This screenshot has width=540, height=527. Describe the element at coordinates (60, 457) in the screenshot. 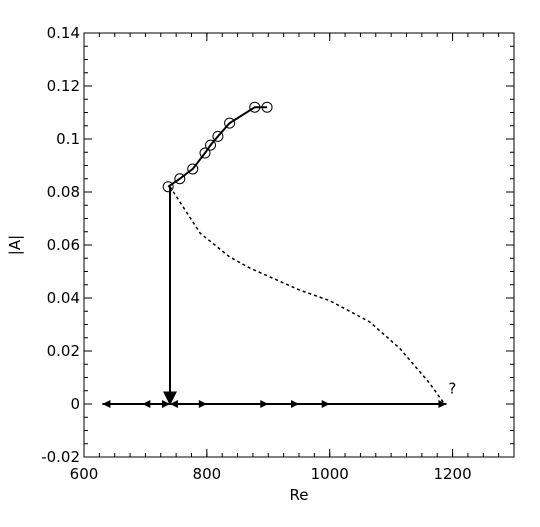

I see `y-tick-label: -0.02` at that location.